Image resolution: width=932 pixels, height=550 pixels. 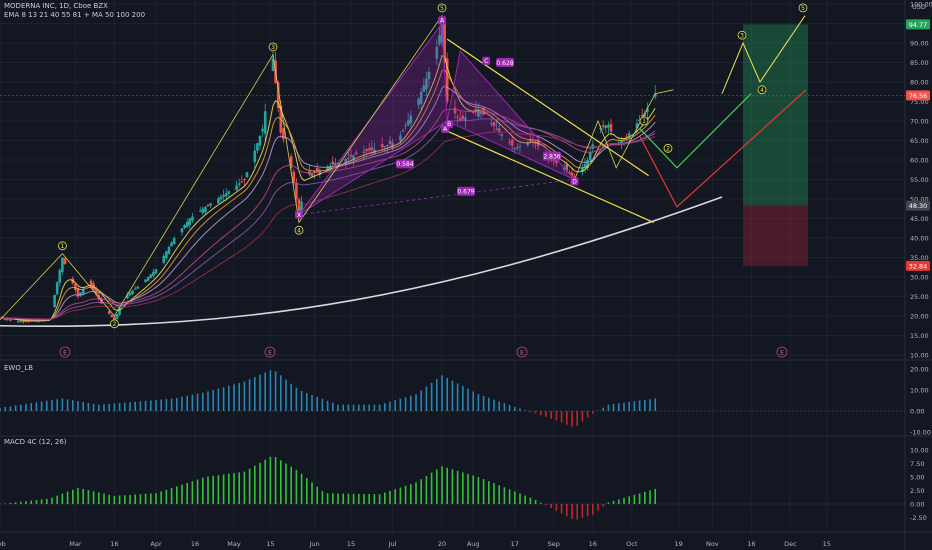 I want to click on stop-zone, so click(x=775, y=235).